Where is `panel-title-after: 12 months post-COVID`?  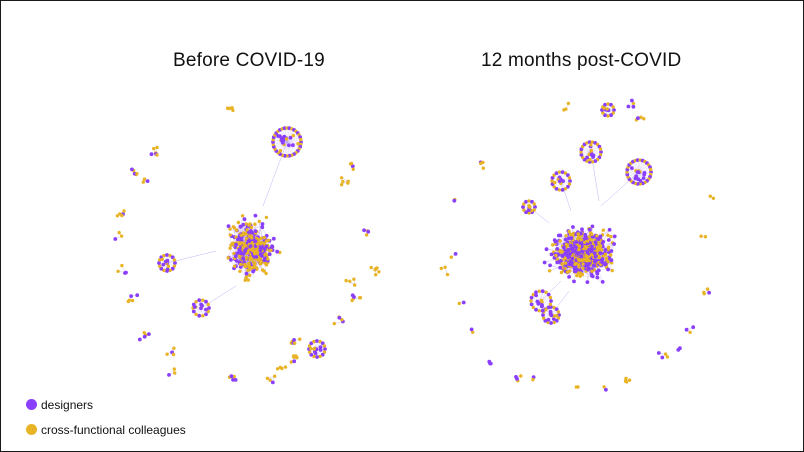
panel-title-after: 12 months post-COVID is located at coordinates (581, 60).